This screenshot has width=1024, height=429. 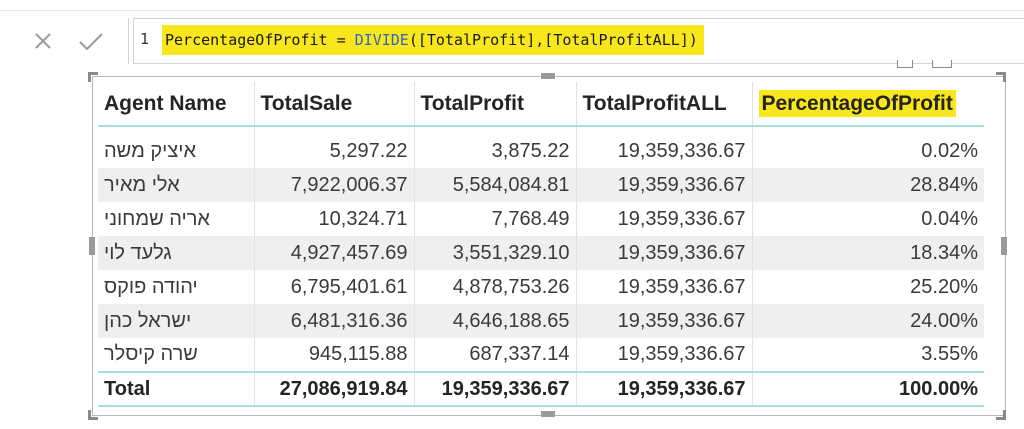 What do you see at coordinates (334, 104) in the screenshot?
I see `column-header-totalsale: TotalSale` at bounding box center [334, 104].